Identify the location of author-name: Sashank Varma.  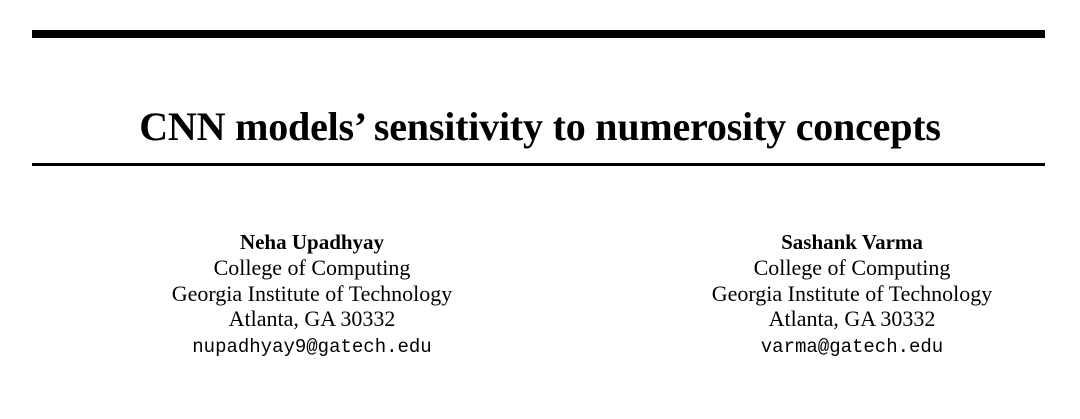
(852, 242).